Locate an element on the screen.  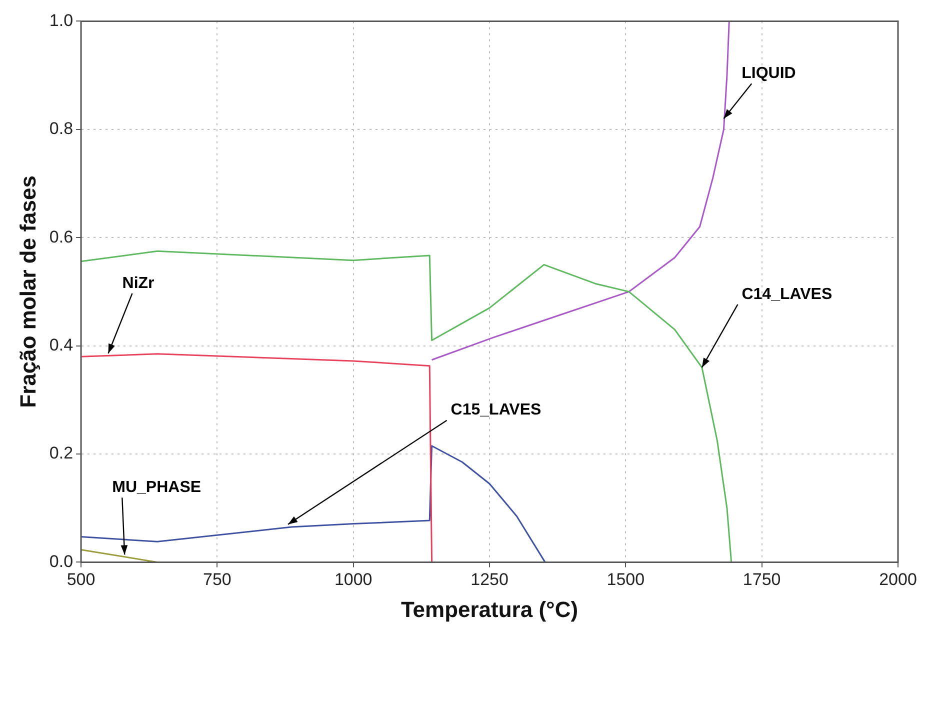
y-axis-title: Fração molar de fases is located at coordinates (27, 292).